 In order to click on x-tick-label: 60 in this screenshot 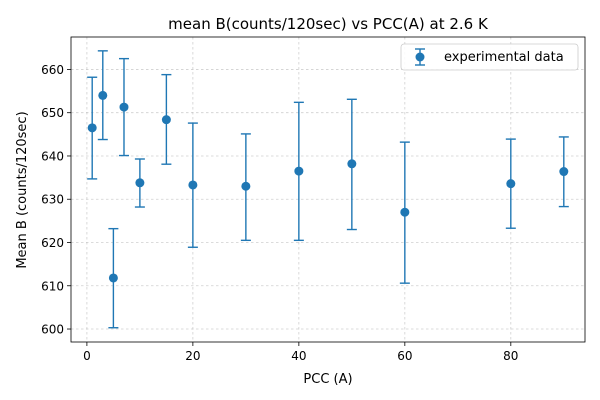, I will do `click(404, 356)`.